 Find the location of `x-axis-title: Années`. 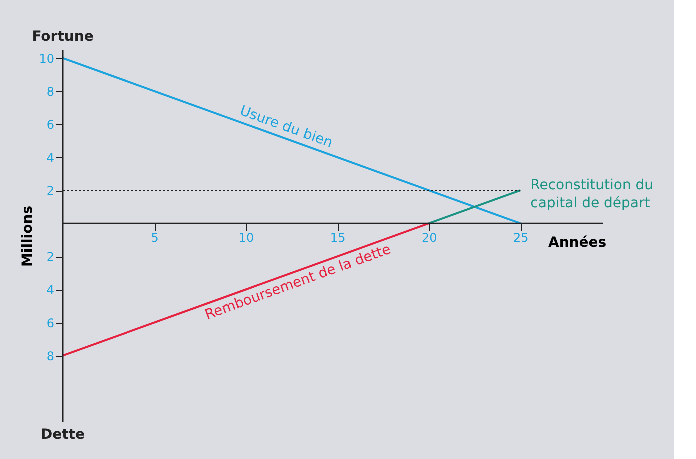

x-axis-title: Années is located at coordinates (577, 243).